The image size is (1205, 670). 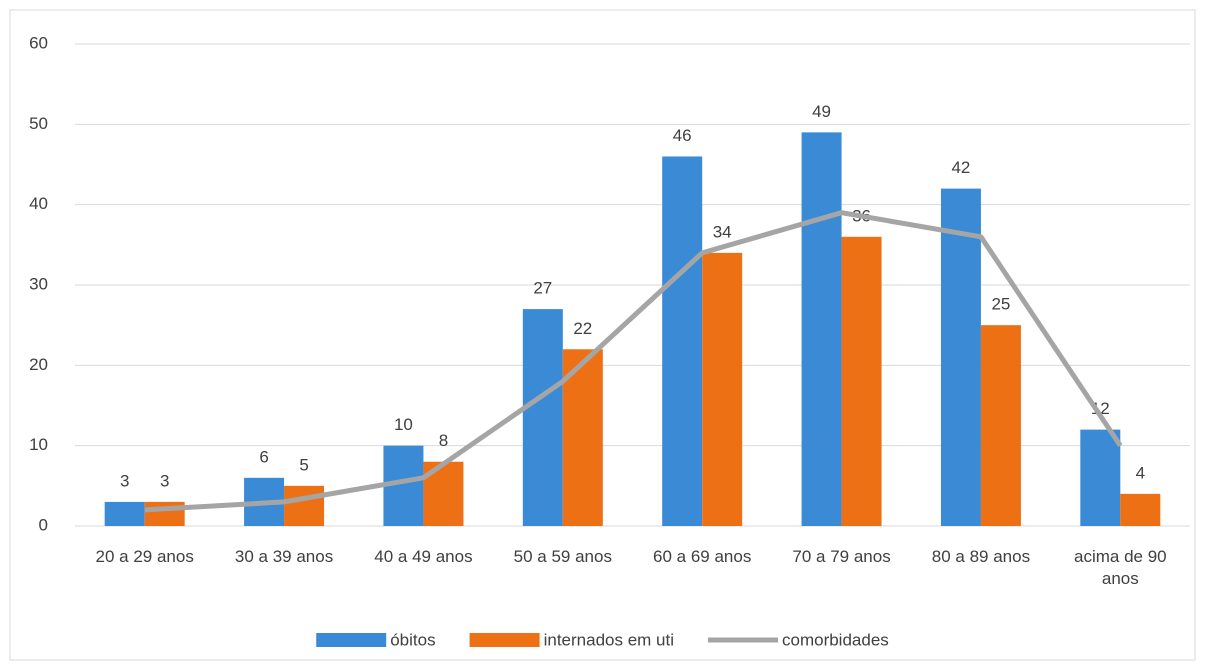 What do you see at coordinates (38, 42) in the screenshot?
I see `y-tick-label: 60` at bounding box center [38, 42].